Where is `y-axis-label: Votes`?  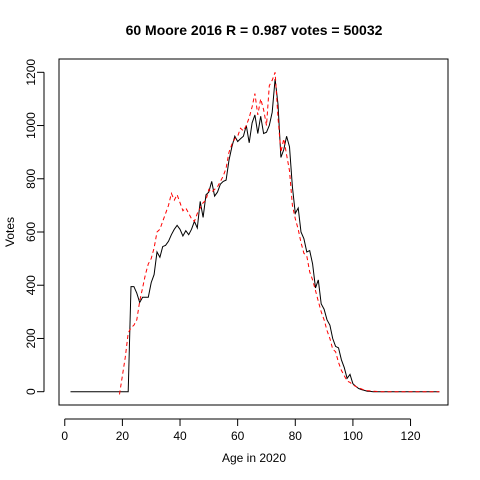 y-axis-label: Votes is located at coordinates (10, 232).